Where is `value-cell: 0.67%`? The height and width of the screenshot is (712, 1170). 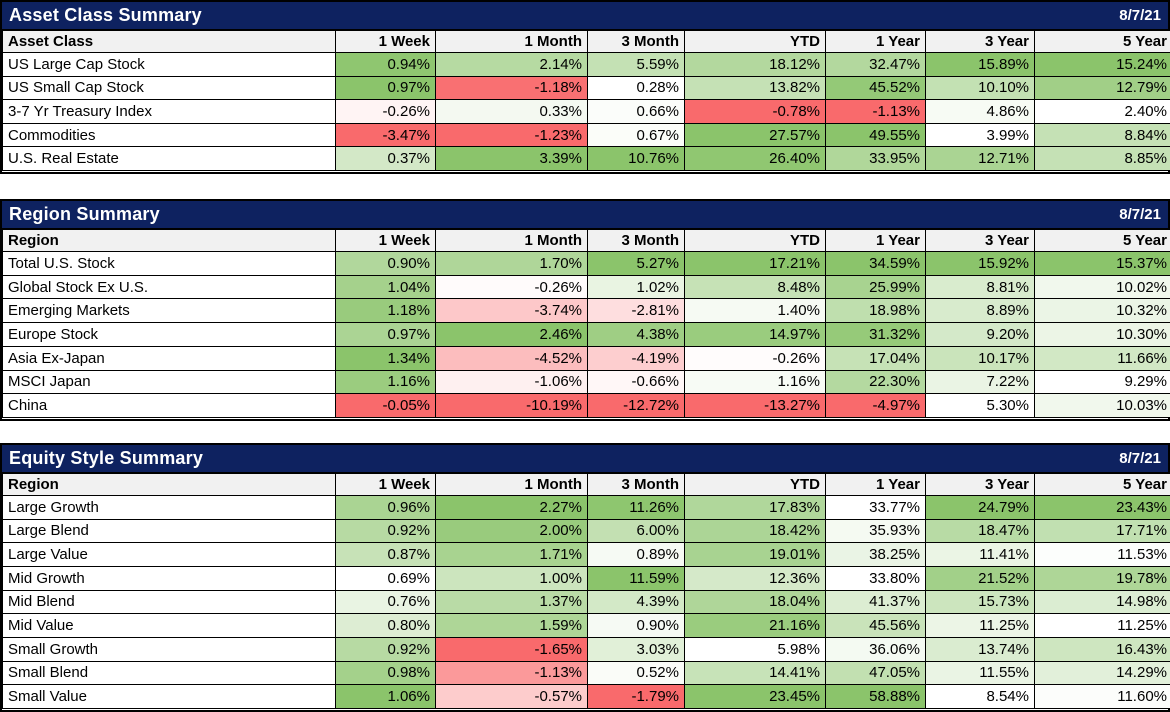 value-cell: 0.67% is located at coordinates (636, 135).